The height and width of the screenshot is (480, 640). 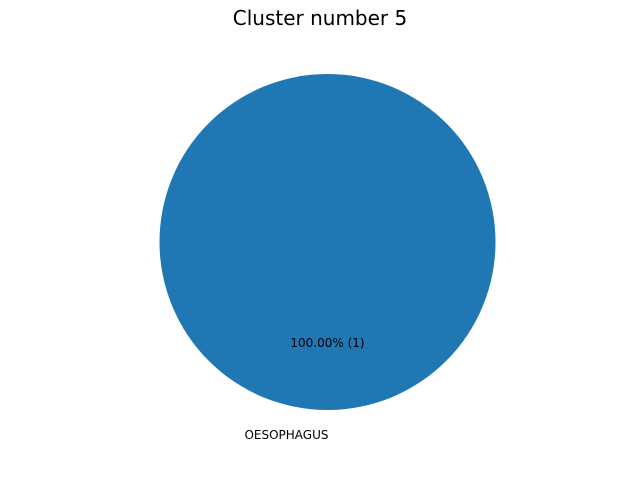 I want to click on chart-title: Cluster number 5, so click(x=320, y=18).